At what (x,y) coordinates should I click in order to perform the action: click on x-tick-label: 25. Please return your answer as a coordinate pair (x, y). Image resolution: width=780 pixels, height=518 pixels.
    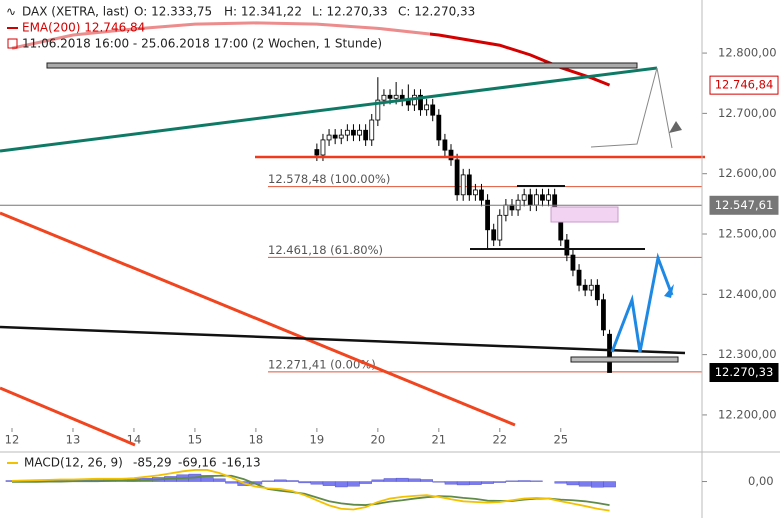
    Looking at the image, I should click on (560, 440).